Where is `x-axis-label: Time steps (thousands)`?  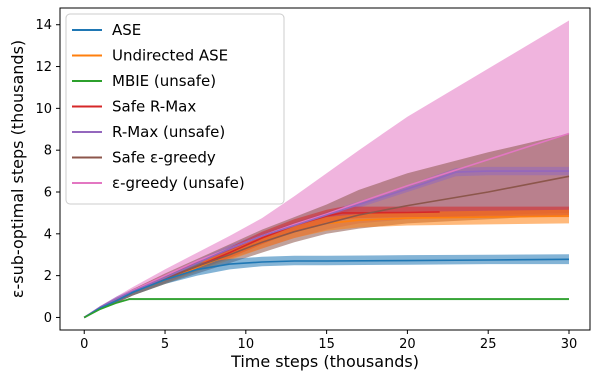 x-axis-label: Time steps (thousands) is located at coordinates (324, 361).